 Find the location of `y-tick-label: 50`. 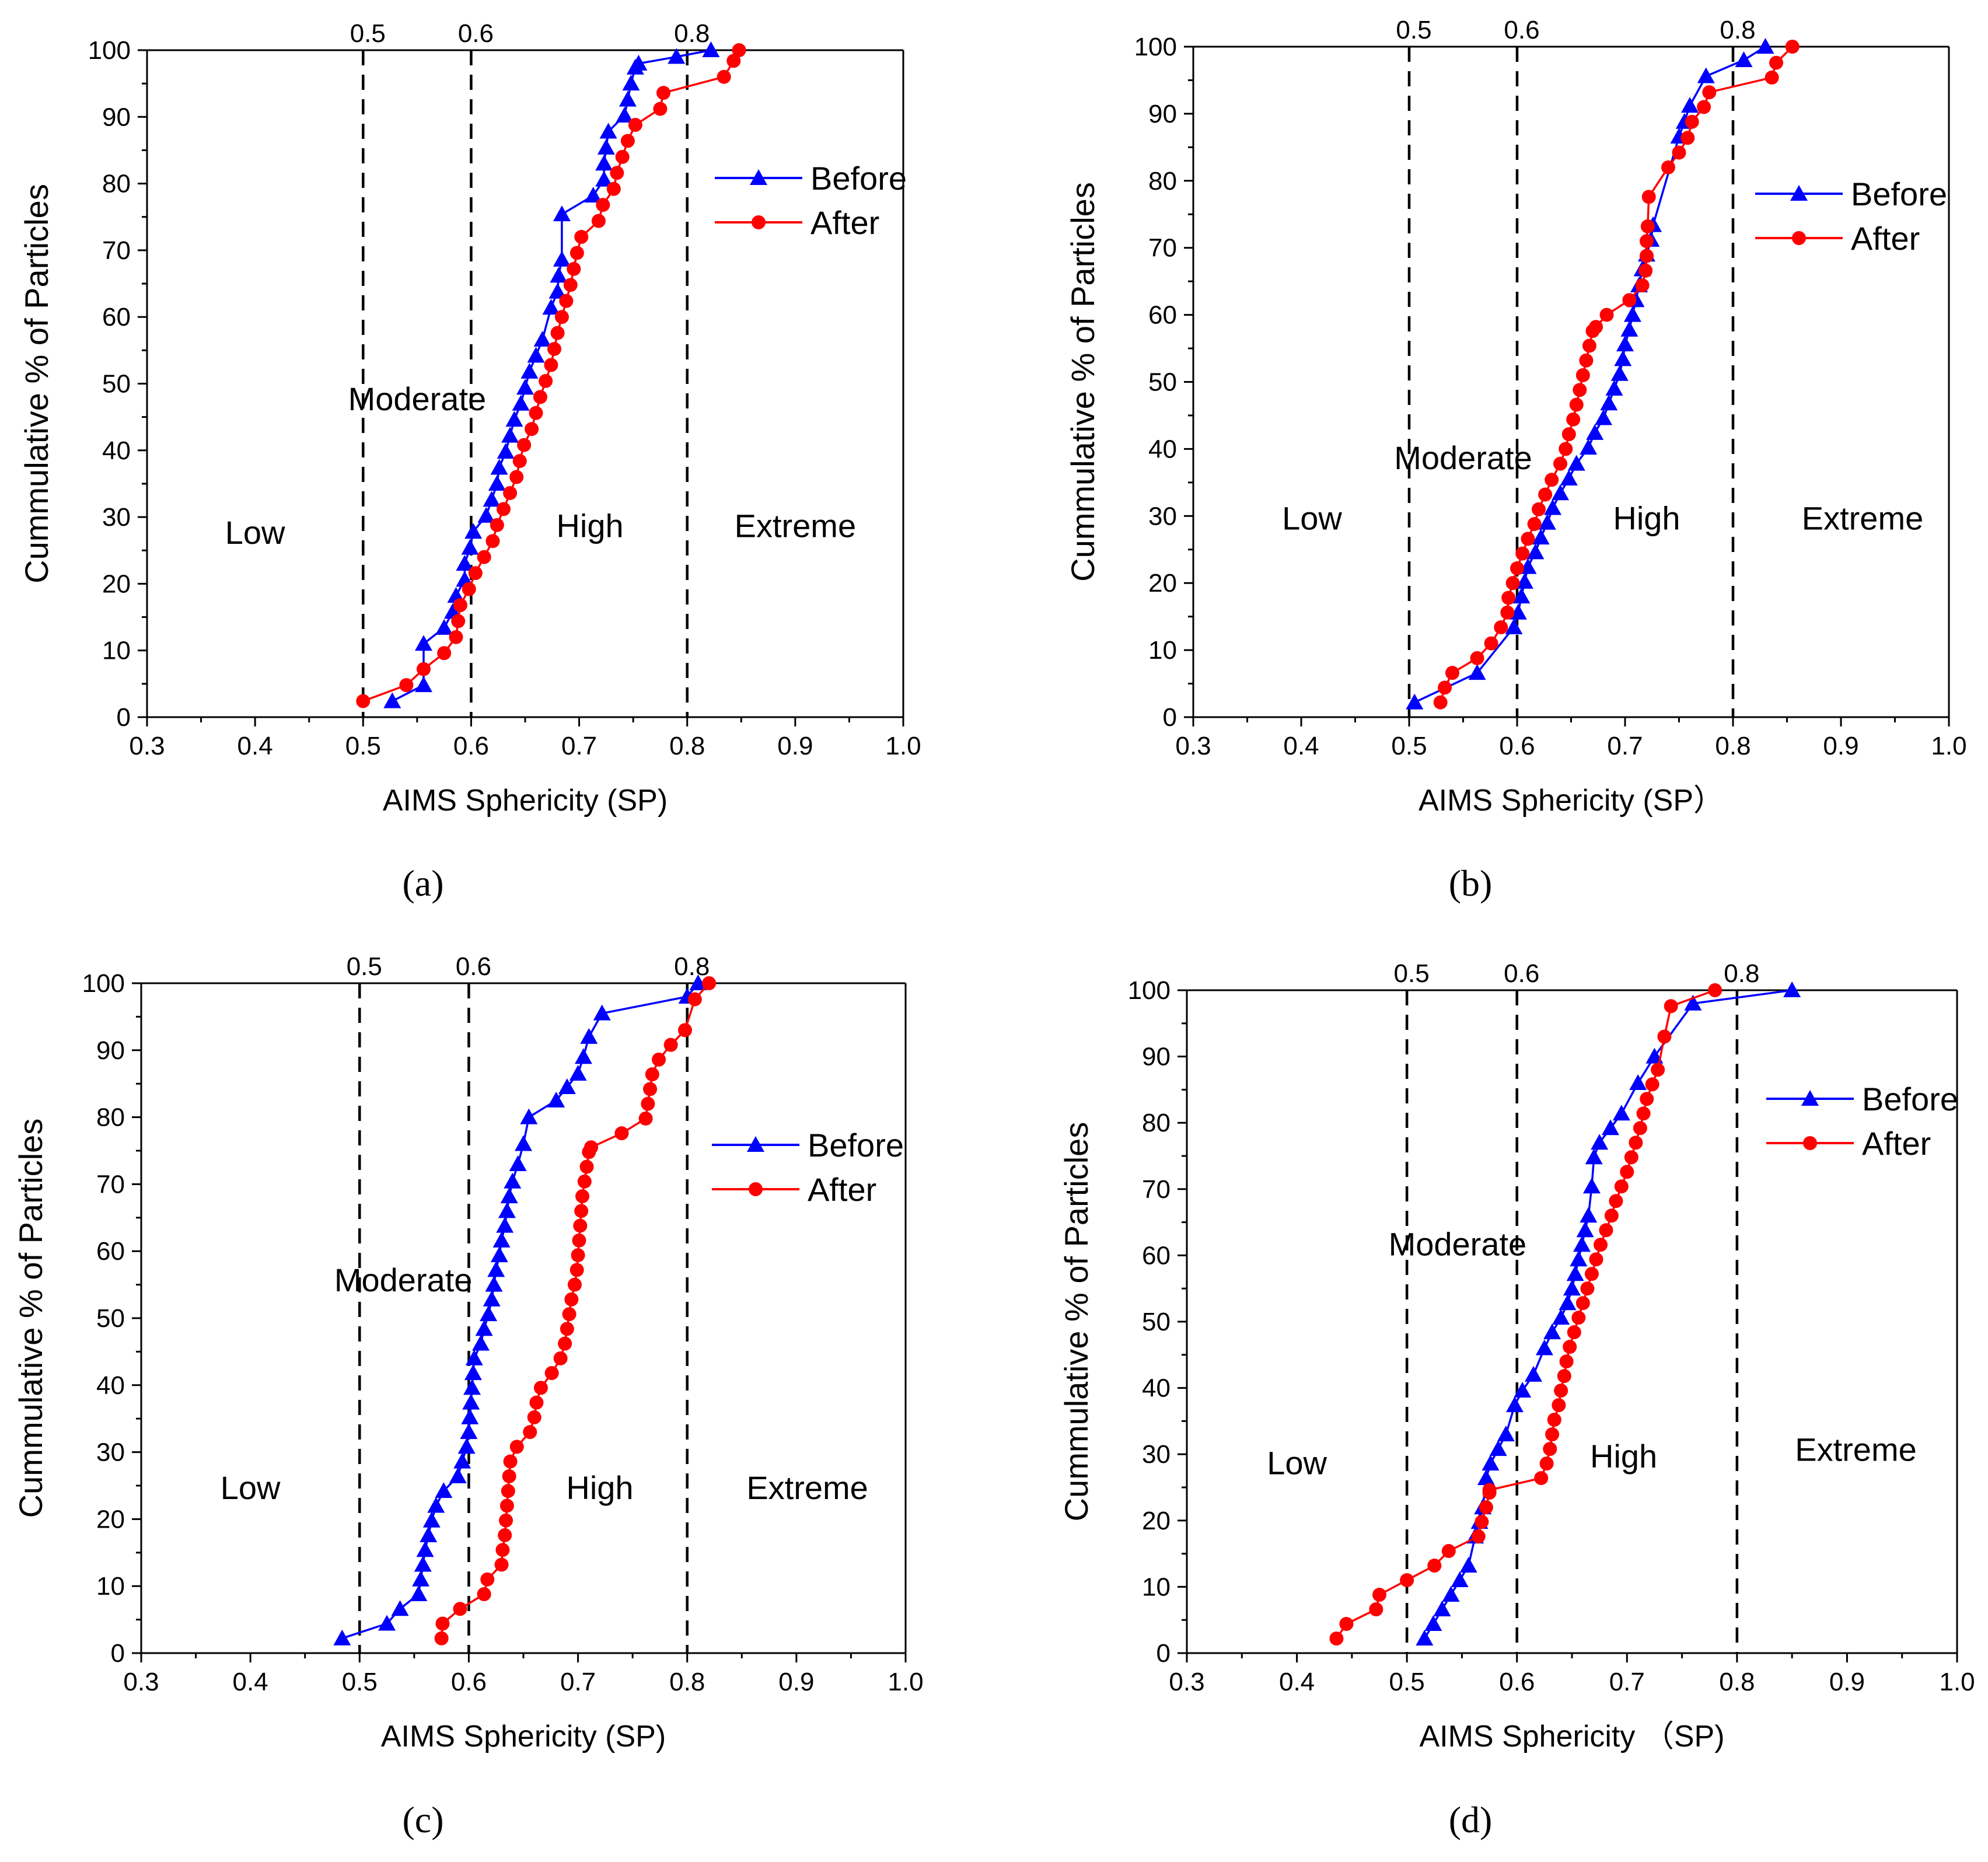

y-tick-label: 50 is located at coordinates (110, 1319).